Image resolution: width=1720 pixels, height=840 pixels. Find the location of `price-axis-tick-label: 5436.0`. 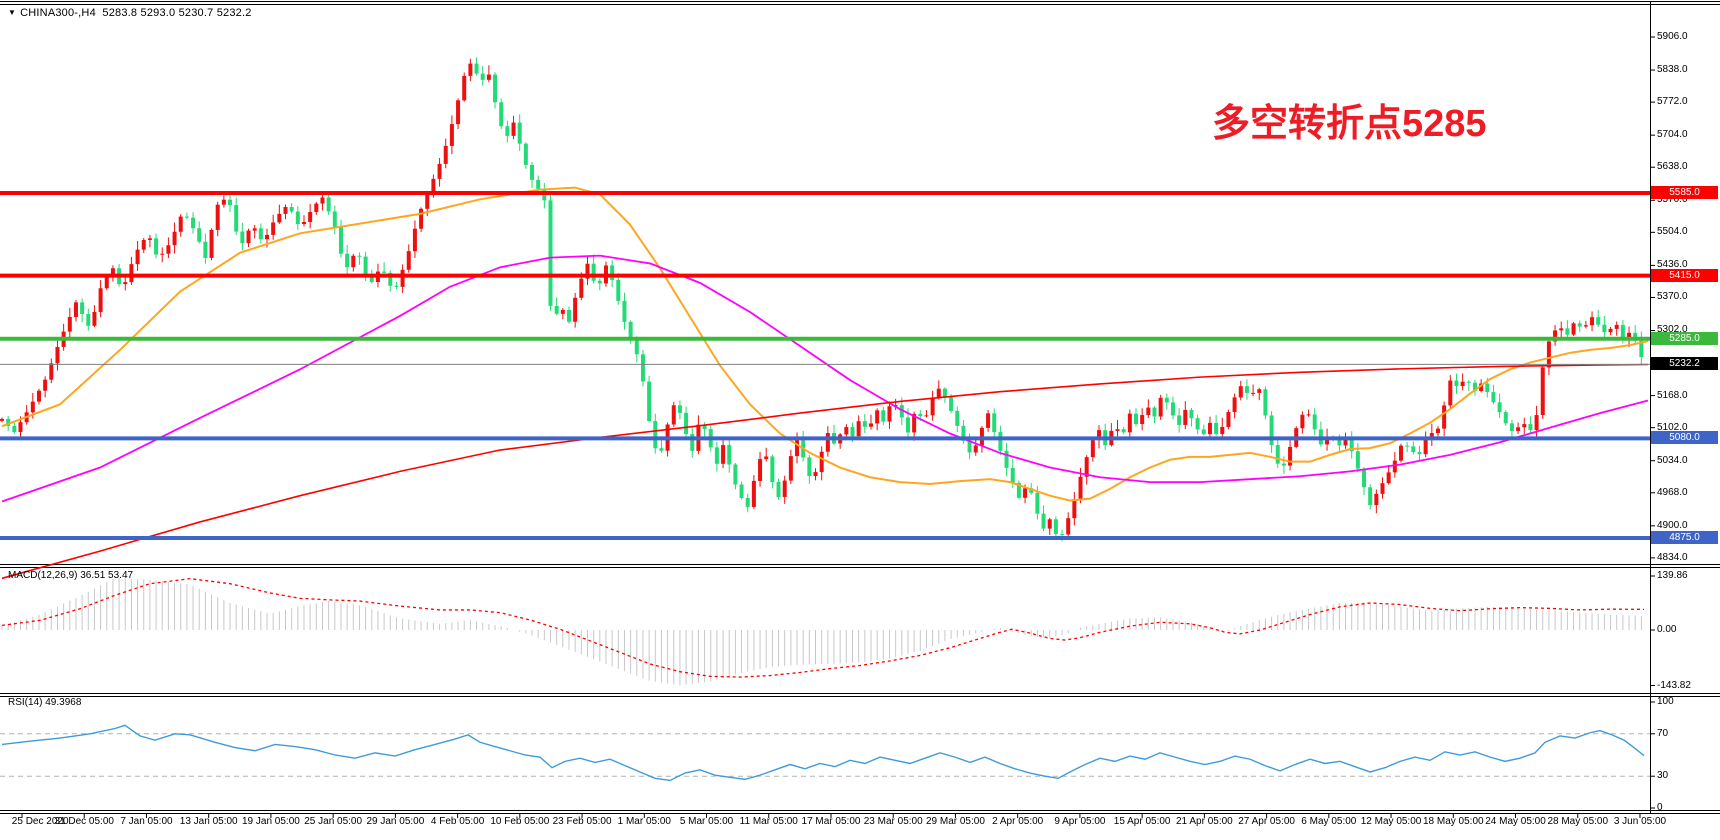

price-axis-tick-label: 5436.0 is located at coordinates (1672, 265).